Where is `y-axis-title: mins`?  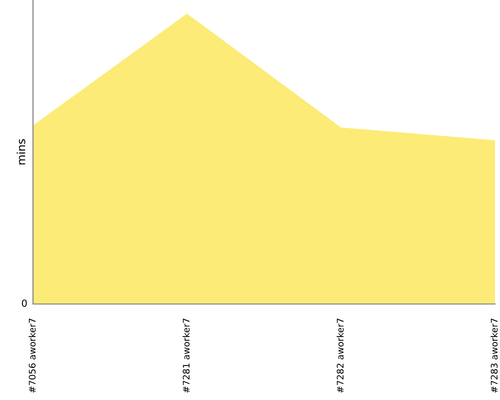 y-axis-title: mins is located at coordinates (21, 151).